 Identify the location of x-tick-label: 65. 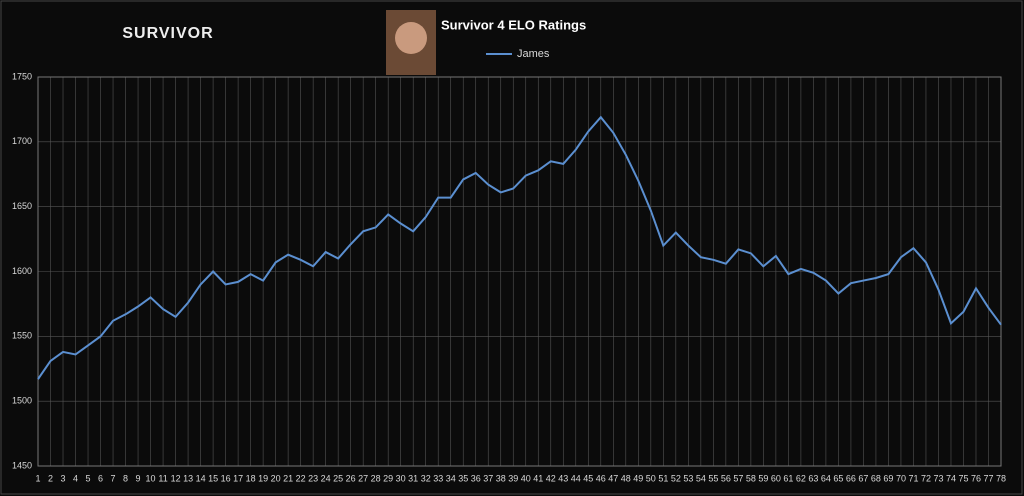
(838, 478).